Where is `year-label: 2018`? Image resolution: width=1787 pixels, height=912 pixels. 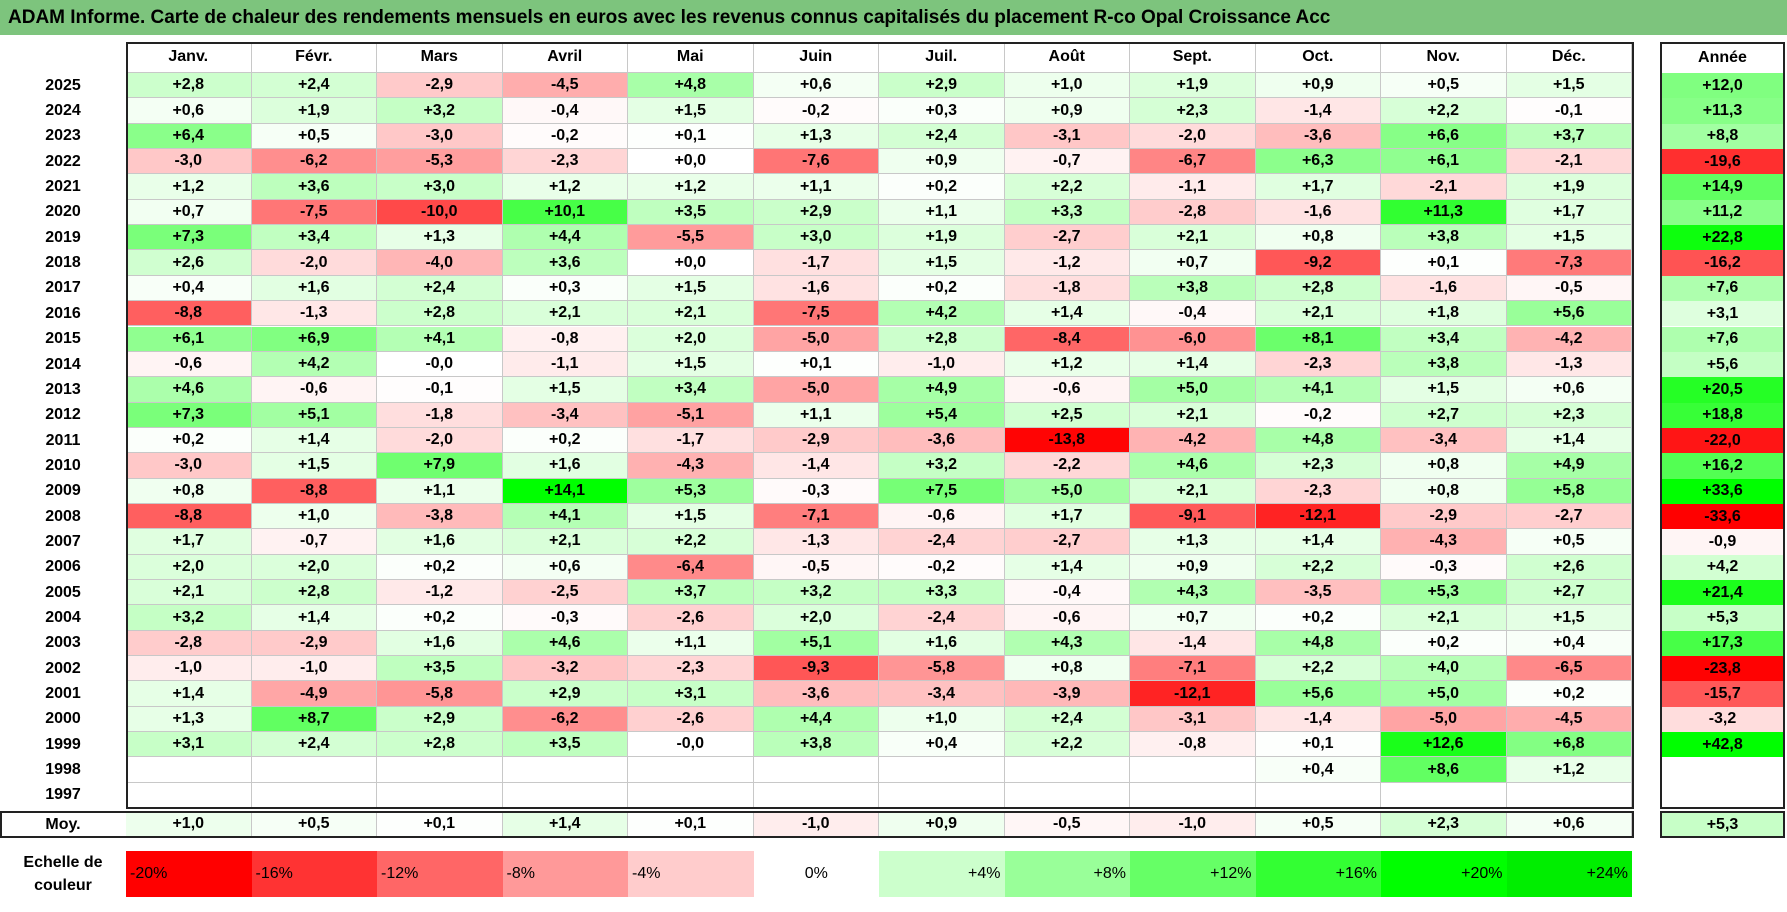 year-label: 2018 is located at coordinates (63, 263).